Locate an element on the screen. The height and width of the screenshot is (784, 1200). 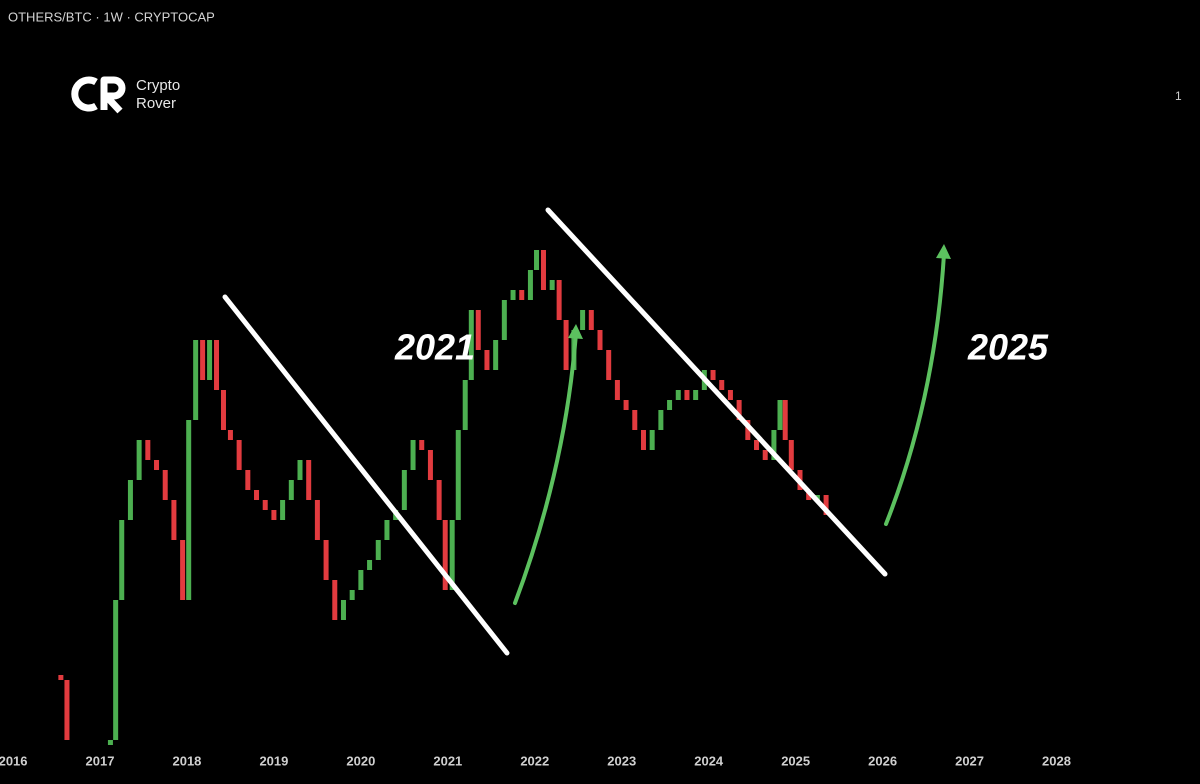
x-tick-label: 2024 is located at coordinates (709, 760).